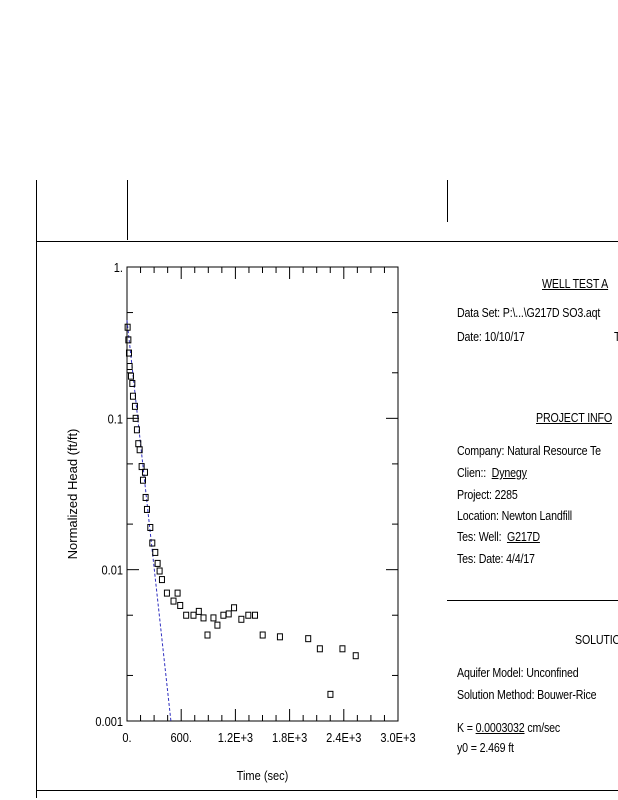 The width and height of the screenshot is (618, 800). Describe the element at coordinates (180, 737) in the screenshot. I see `x-tick-label: 600.` at that location.